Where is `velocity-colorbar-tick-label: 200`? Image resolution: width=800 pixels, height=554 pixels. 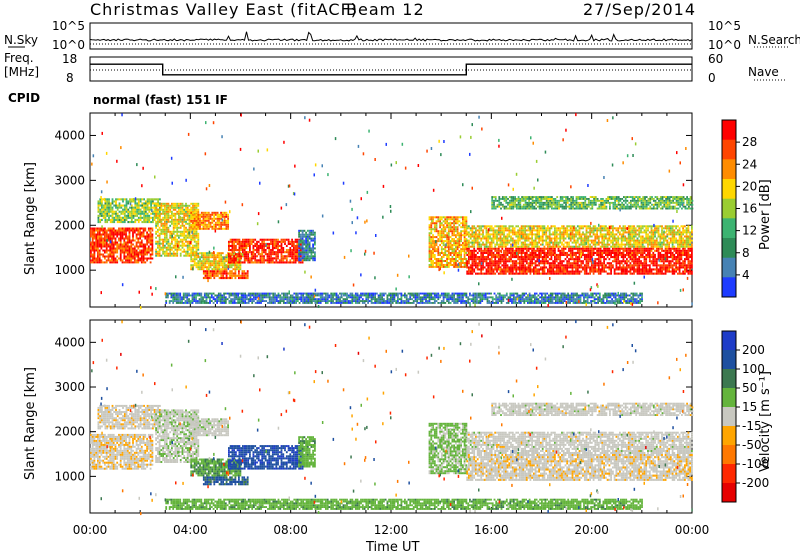
velocity-colorbar-tick-label: 200 is located at coordinates (753, 350).